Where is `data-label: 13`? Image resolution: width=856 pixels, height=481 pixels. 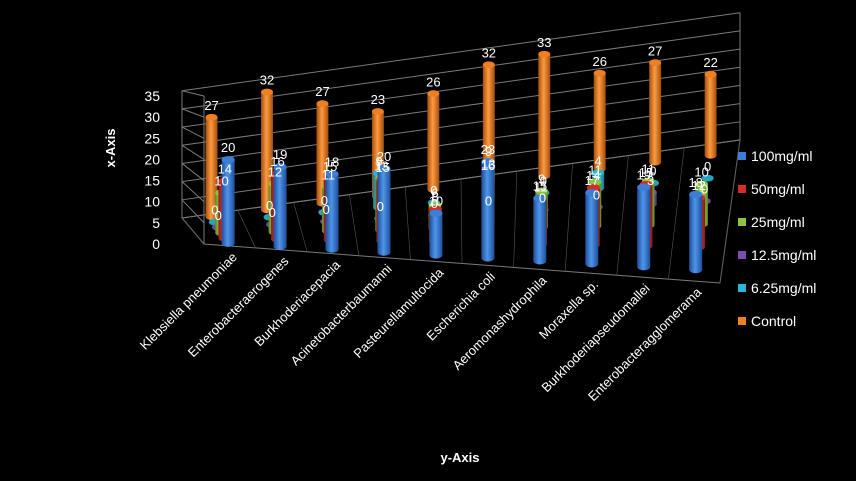 data-label: 13 is located at coordinates (488, 164).